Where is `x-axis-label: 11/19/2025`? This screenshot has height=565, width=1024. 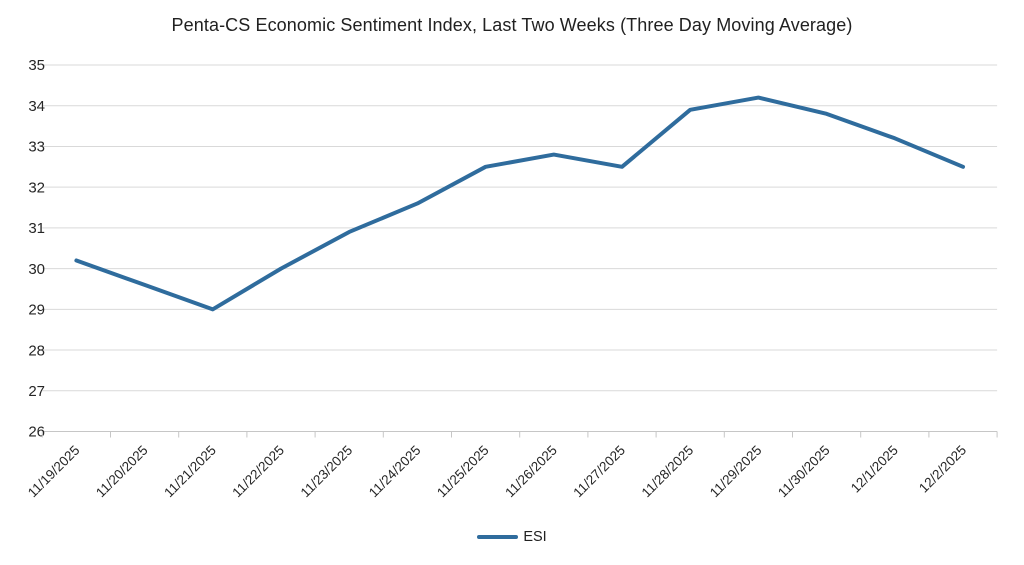 x-axis-label: 11/19/2025 is located at coordinates (54, 472).